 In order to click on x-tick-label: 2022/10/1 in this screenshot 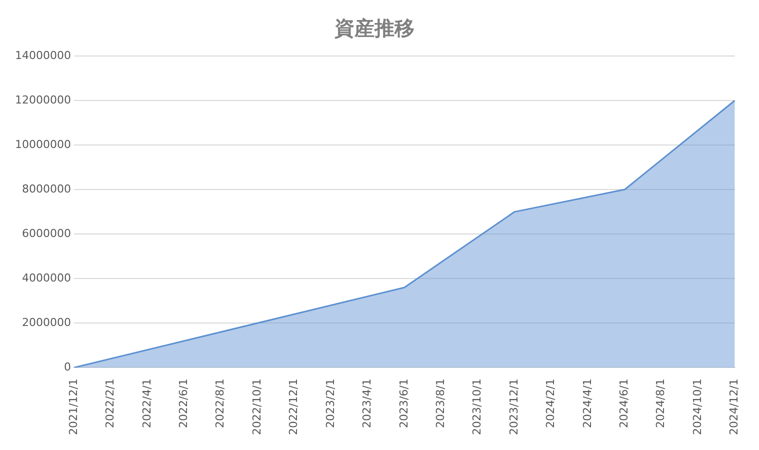, I will do `click(257, 407)`.